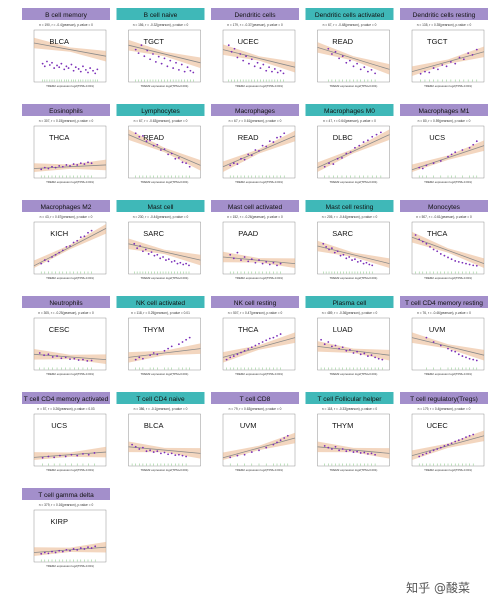  I want to click on cancer-label: UCEC, so click(438, 425).